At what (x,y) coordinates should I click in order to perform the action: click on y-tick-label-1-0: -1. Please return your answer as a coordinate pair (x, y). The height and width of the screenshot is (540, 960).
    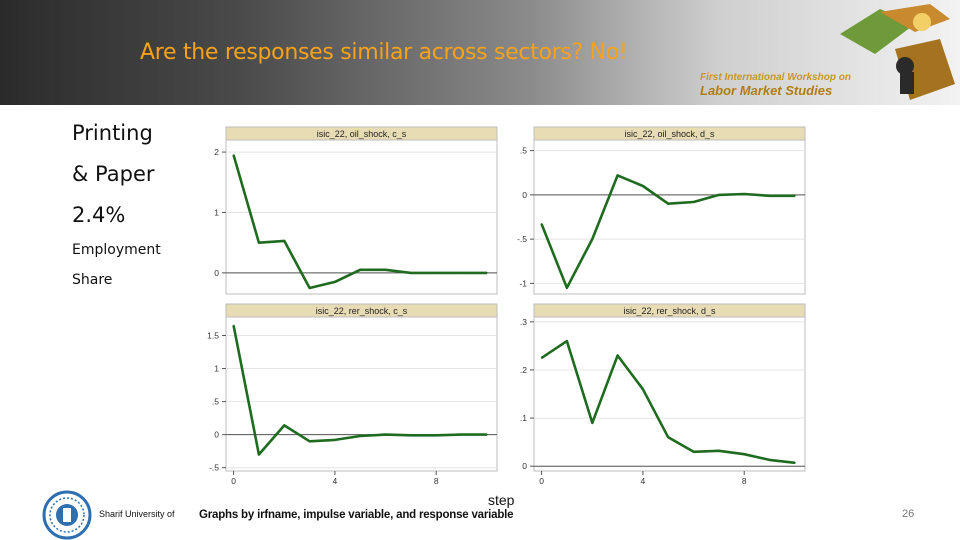
    Looking at the image, I should click on (523, 283).